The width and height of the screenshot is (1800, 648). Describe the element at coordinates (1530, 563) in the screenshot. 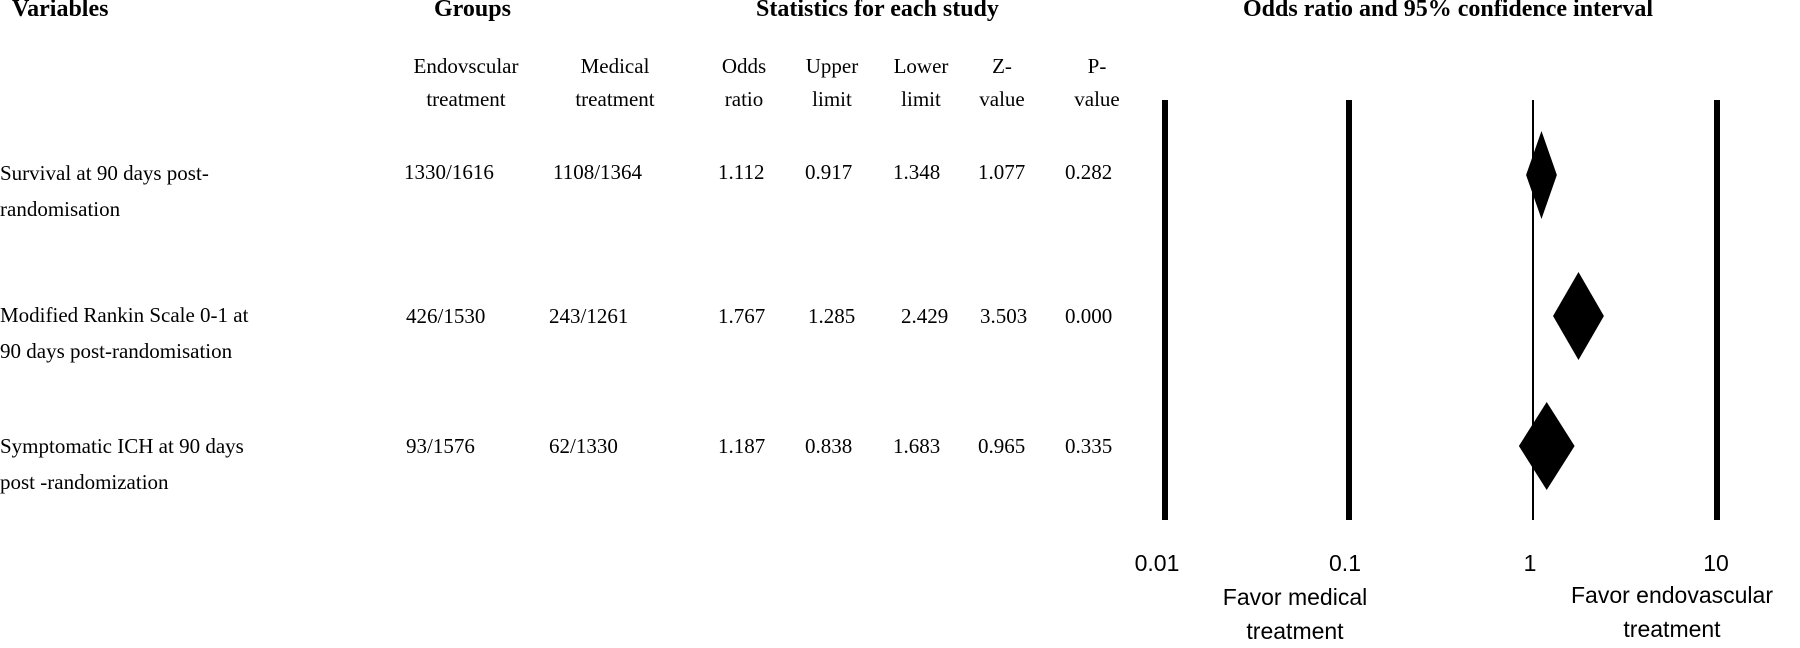

I see `tick-label-1: 1` at that location.